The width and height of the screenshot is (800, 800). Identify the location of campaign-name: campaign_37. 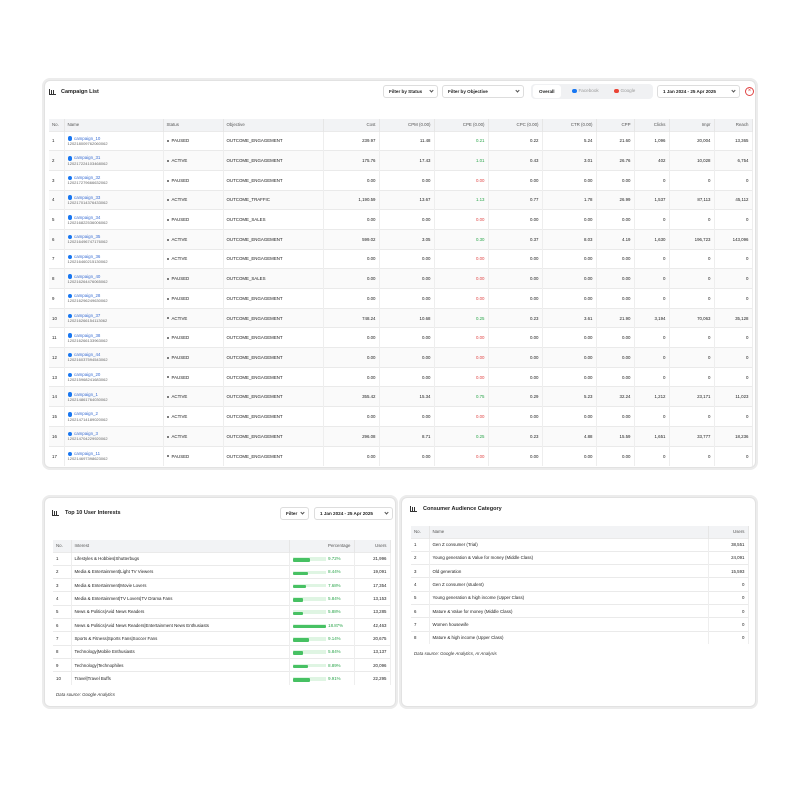
(87, 315).